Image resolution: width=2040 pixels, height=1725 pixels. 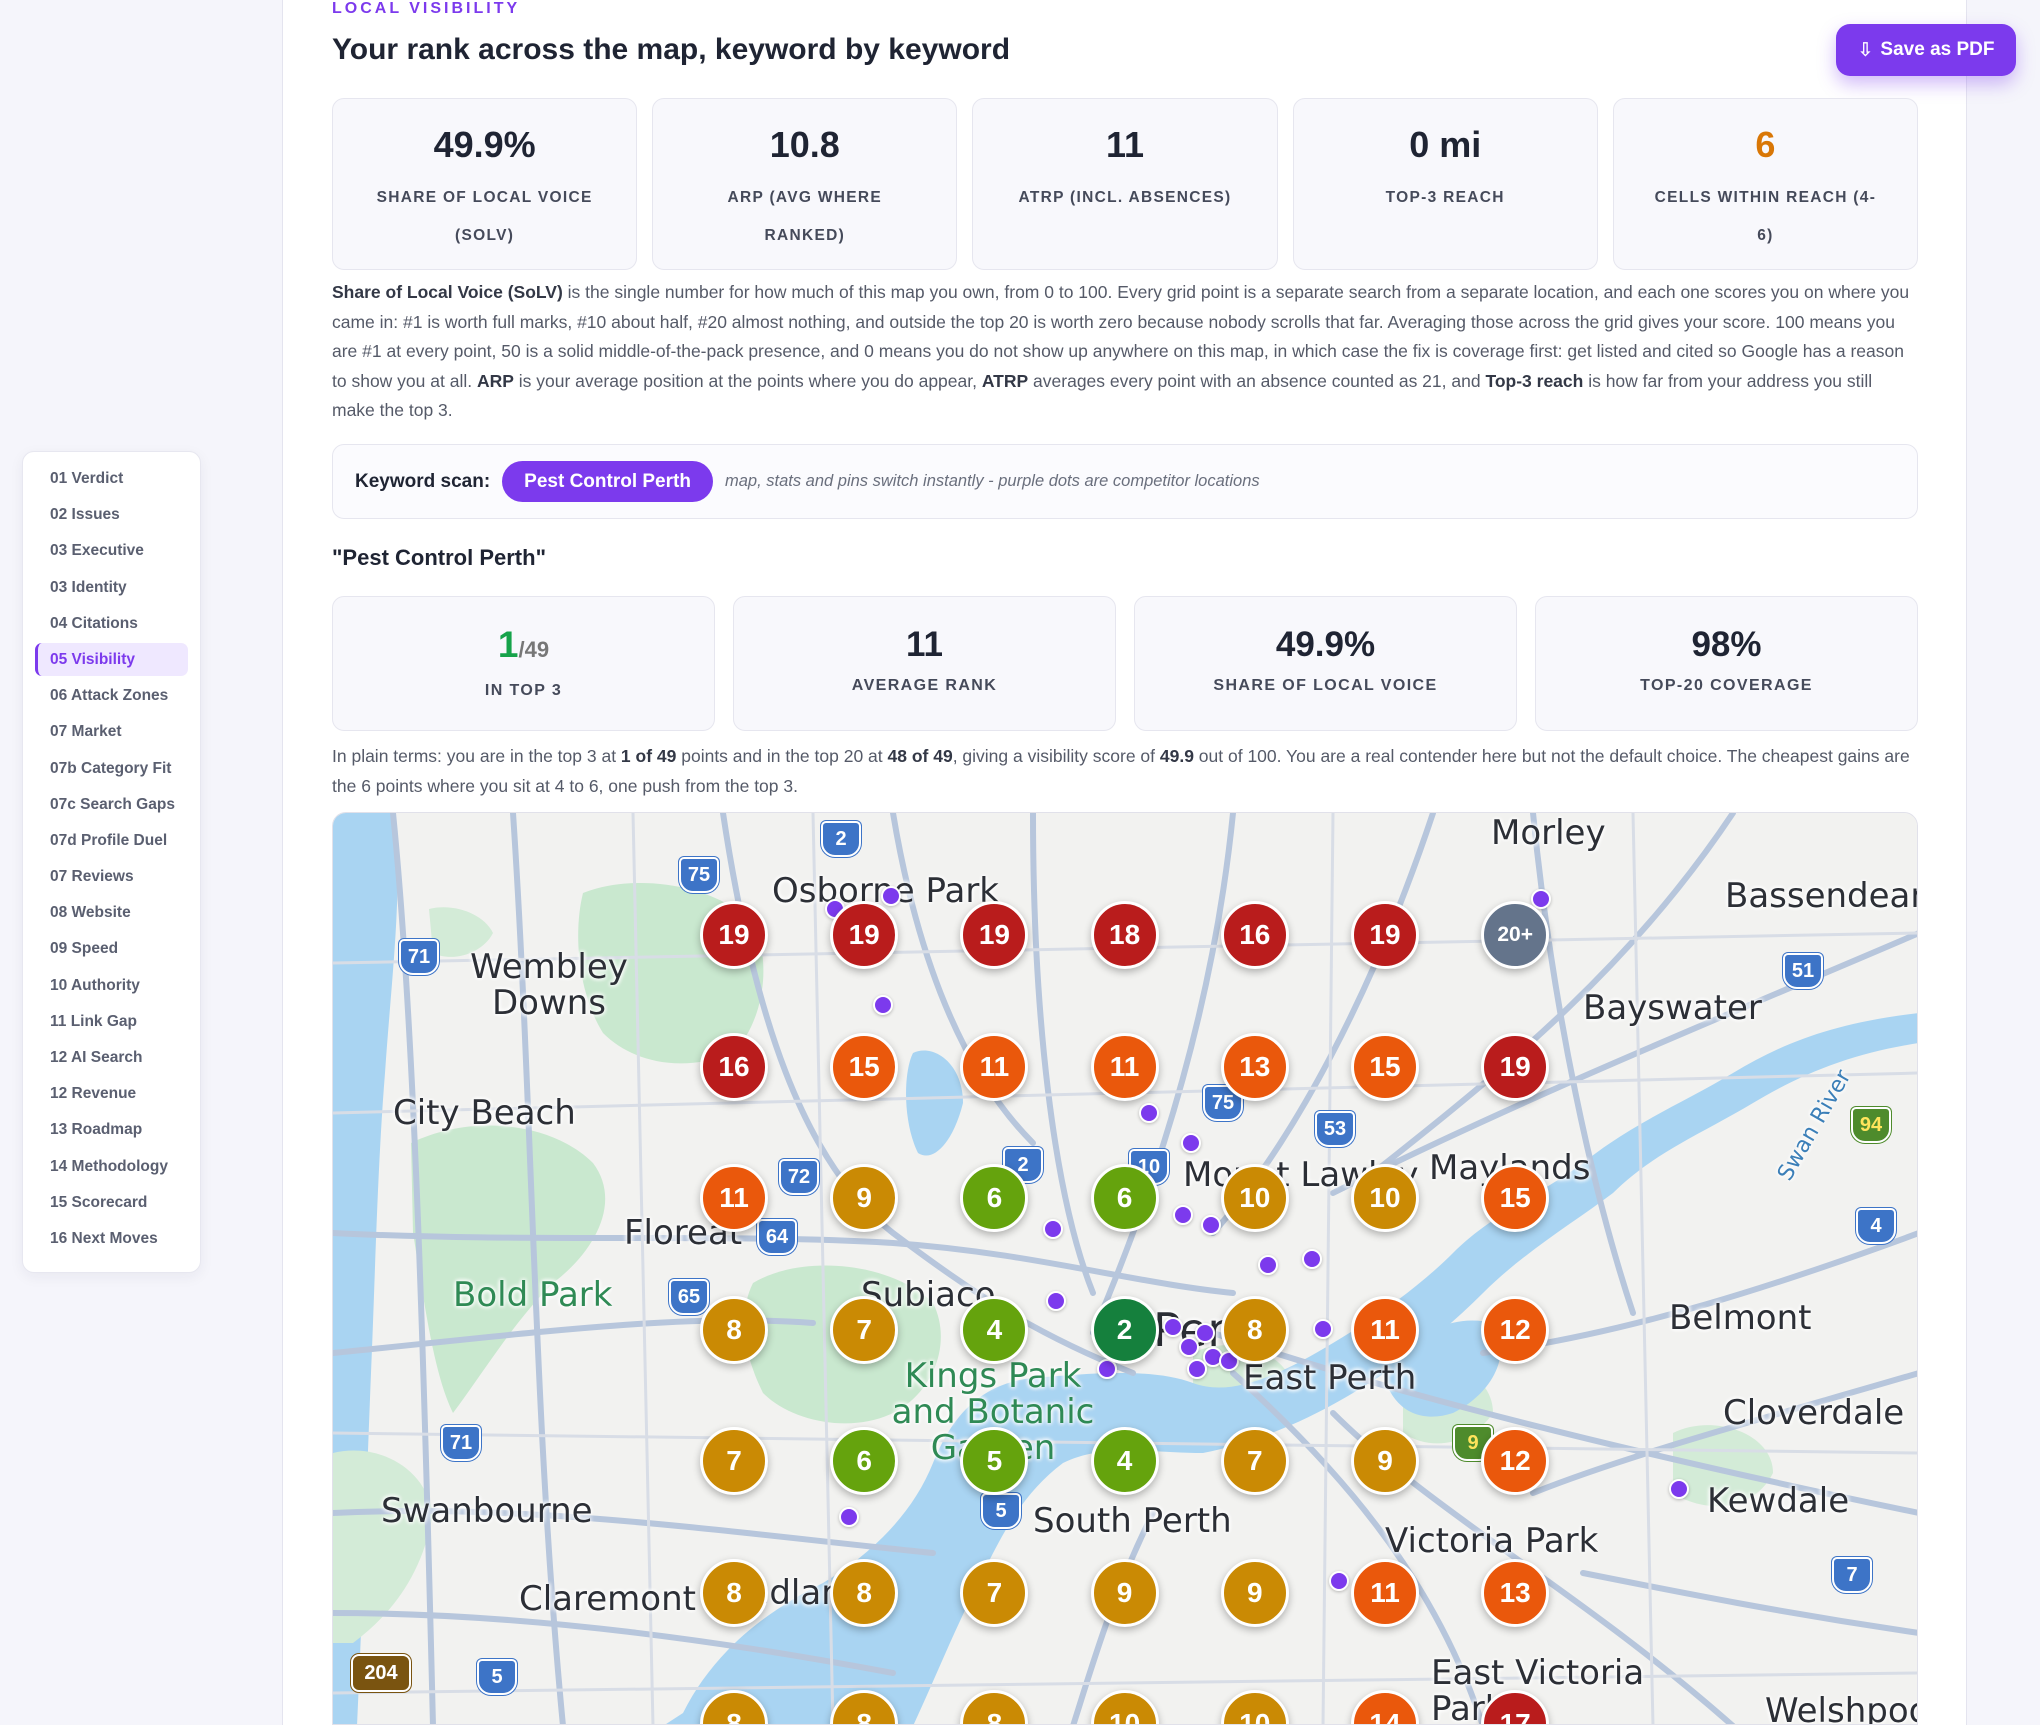 What do you see at coordinates (96, 1130) in the screenshot?
I see `nav-item-13-roadmap: 13 Roadmap` at bounding box center [96, 1130].